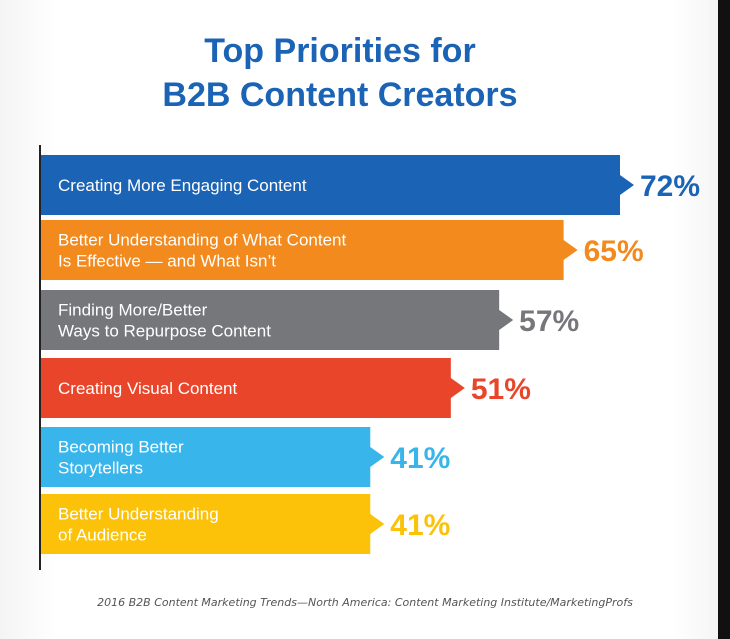 The image size is (730, 639). What do you see at coordinates (670, 186) in the screenshot?
I see `value-label-1: 72%` at bounding box center [670, 186].